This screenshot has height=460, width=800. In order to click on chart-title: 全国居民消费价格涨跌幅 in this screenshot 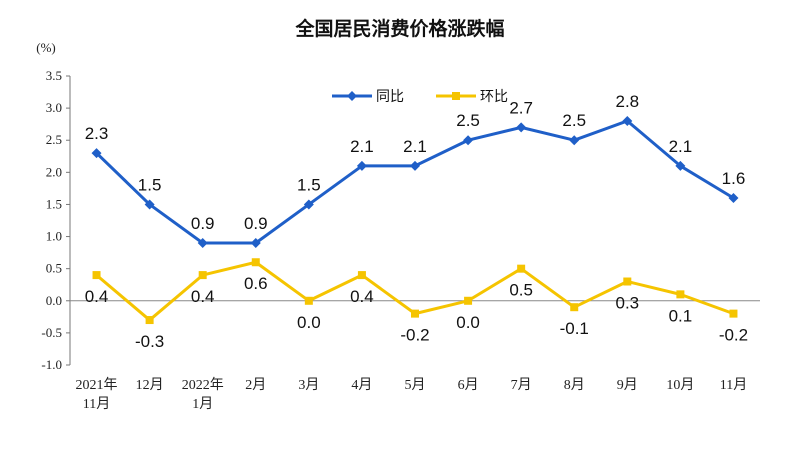, I will do `click(400, 29)`.